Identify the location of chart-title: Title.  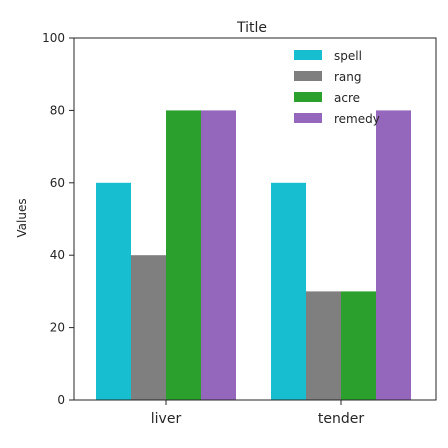
(251, 28).